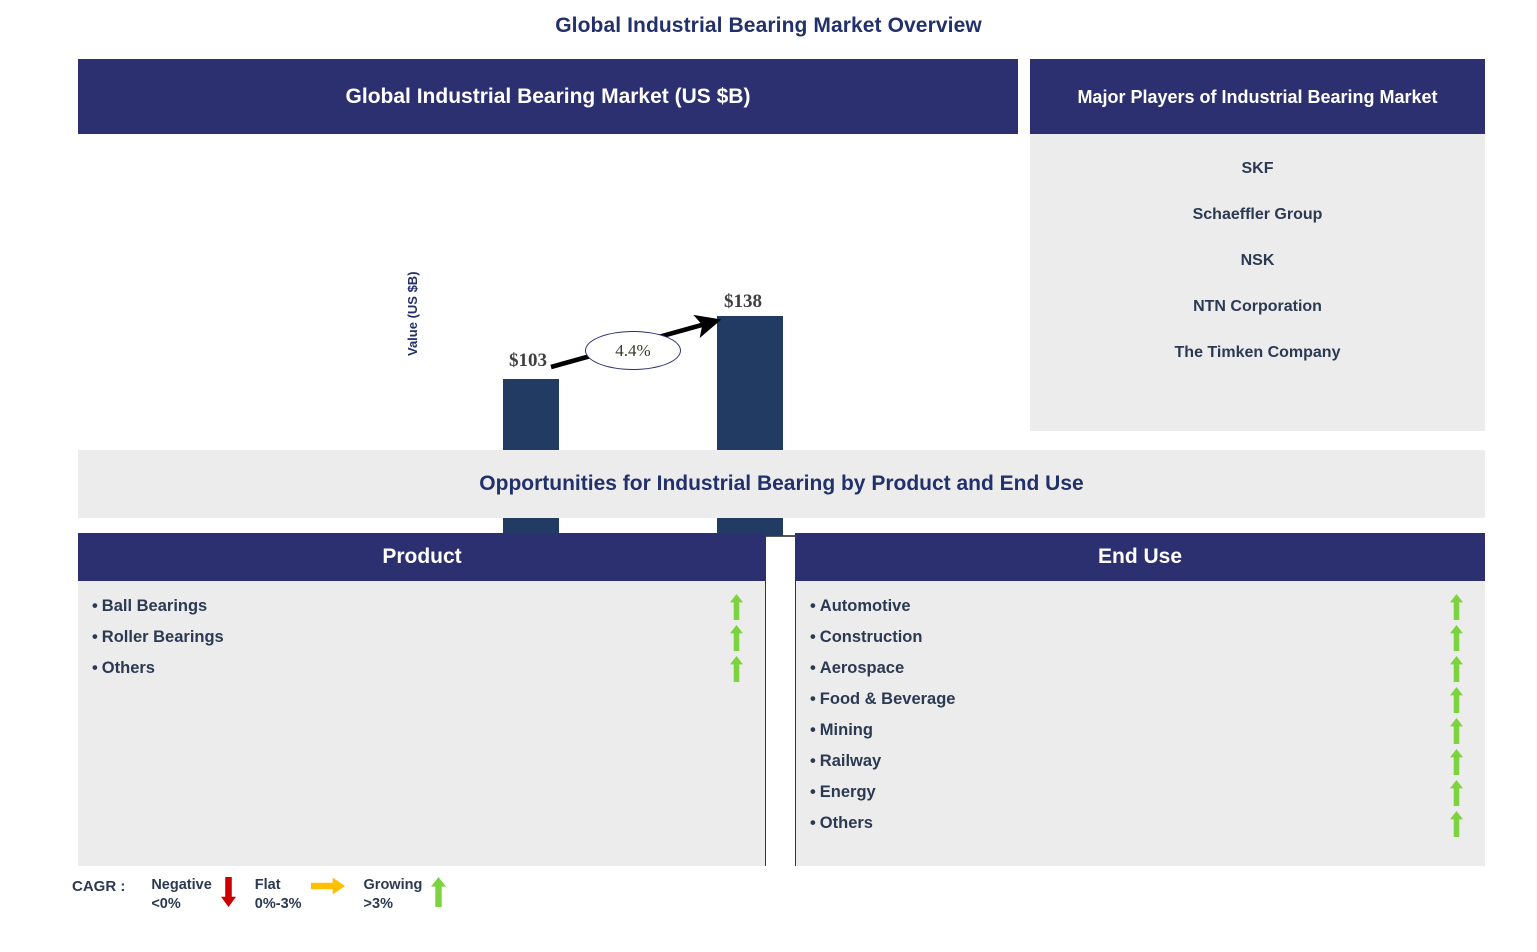  Describe the element at coordinates (158, 637) in the screenshot. I see `product-item-label: • Roller Bearings` at that location.